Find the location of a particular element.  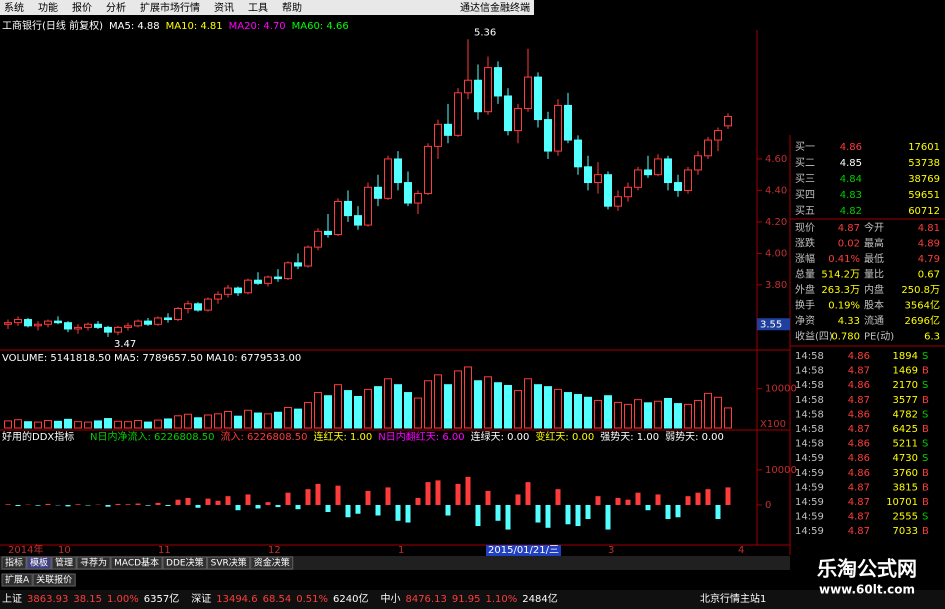

book-price: 4.86 is located at coordinates (851, 147).